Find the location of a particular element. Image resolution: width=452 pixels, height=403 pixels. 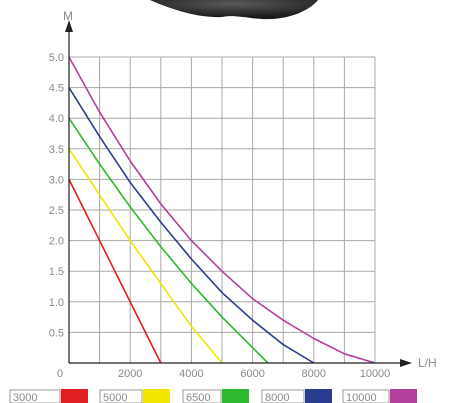

legend-item-3000: 3000 is located at coordinates (48, 396).